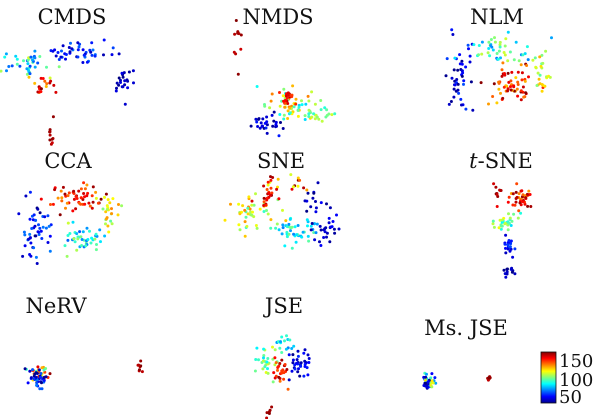  Describe the element at coordinates (68, 161) in the screenshot. I see `panel-title-cca: CCA` at that location.